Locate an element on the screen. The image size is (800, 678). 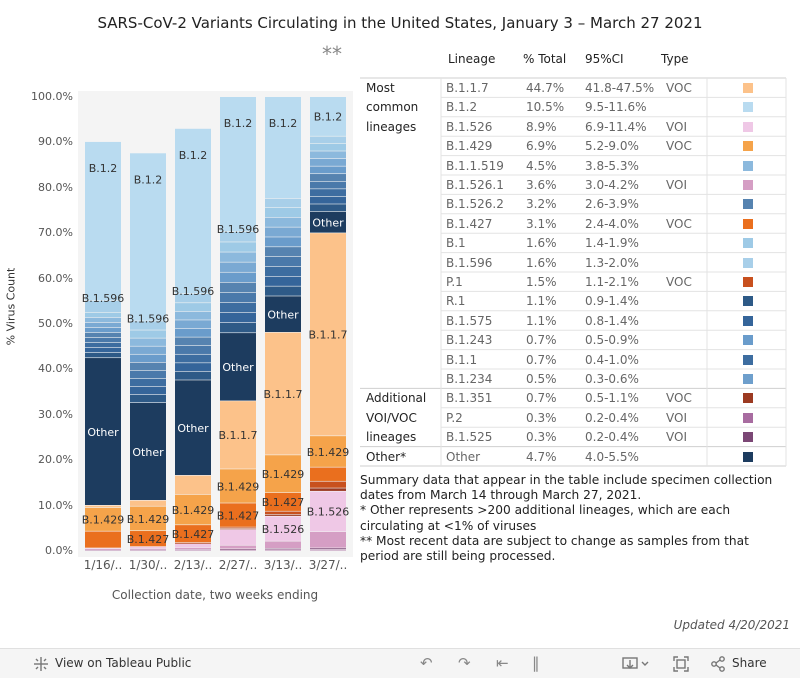
redo-icon: ↷ is located at coordinates (464, 663).